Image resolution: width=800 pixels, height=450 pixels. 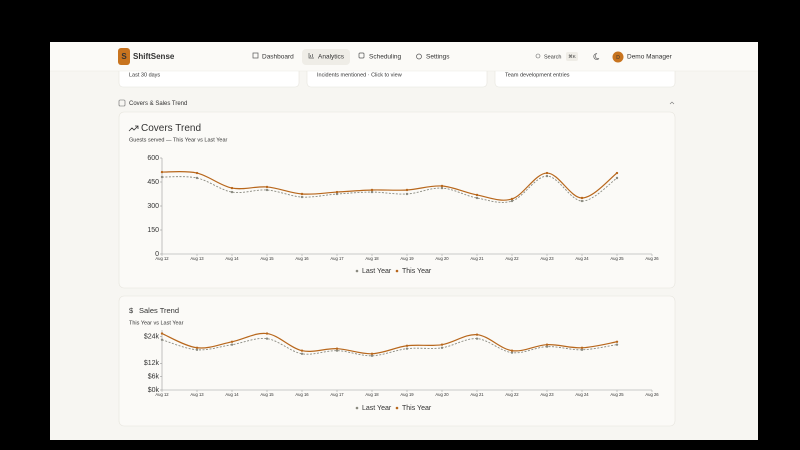 I want to click on y-tick-label: 300, so click(x=153, y=206).